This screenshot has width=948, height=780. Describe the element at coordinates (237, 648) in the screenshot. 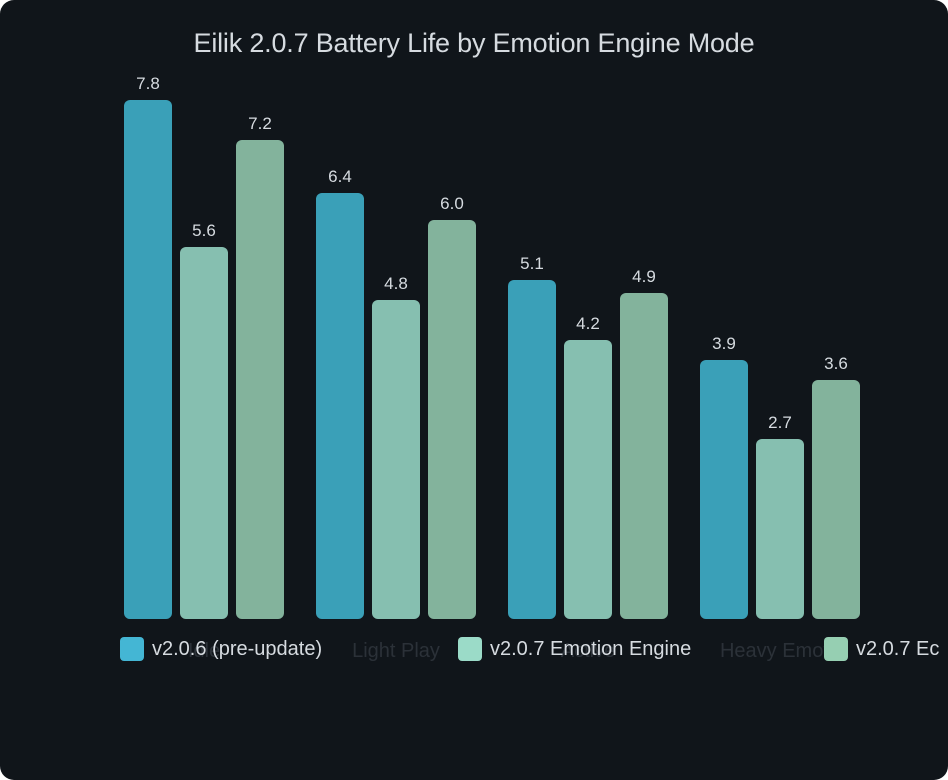

I see `legend-label: v2.0.6 (pre-update)` at that location.